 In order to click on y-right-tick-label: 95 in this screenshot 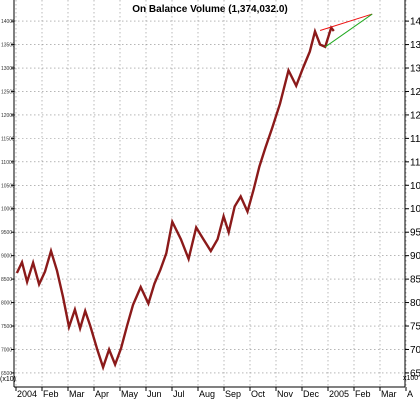, I will do `click(415, 233)`.